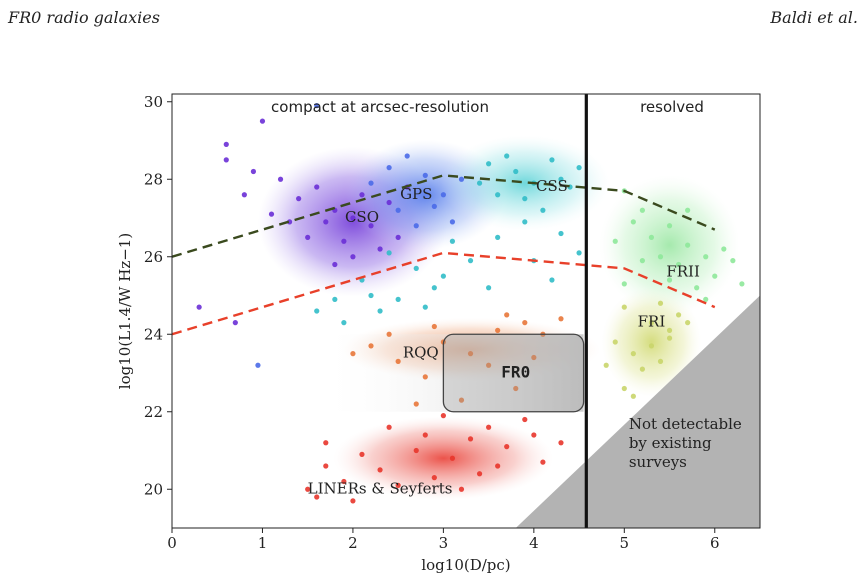 Image resolution: width=868 pixels, height=578 pixels. Describe the element at coordinates (172, 543) in the screenshot. I see `x-tick-label: 0` at that location.